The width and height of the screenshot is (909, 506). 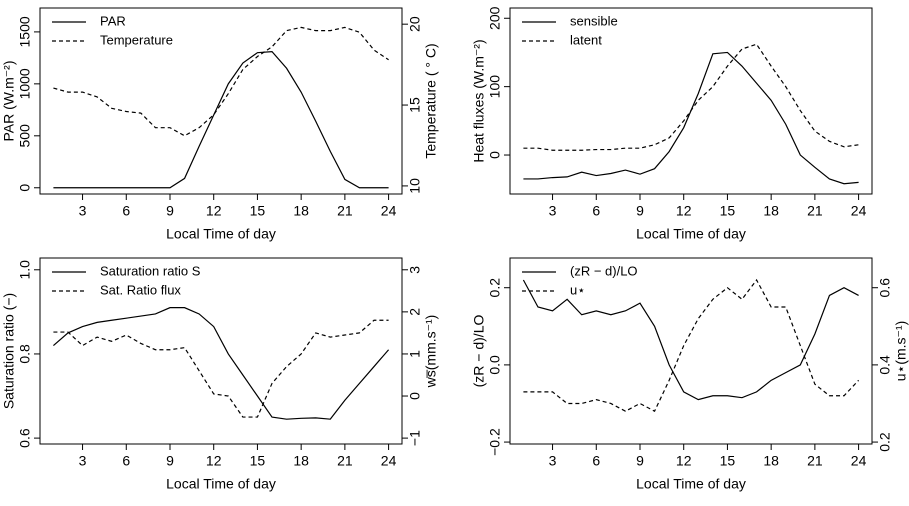 What do you see at coordinates (150, 270) in the screenshot?
I see `legend-label: Saturation ratio S` at bounding box center [150, 270].